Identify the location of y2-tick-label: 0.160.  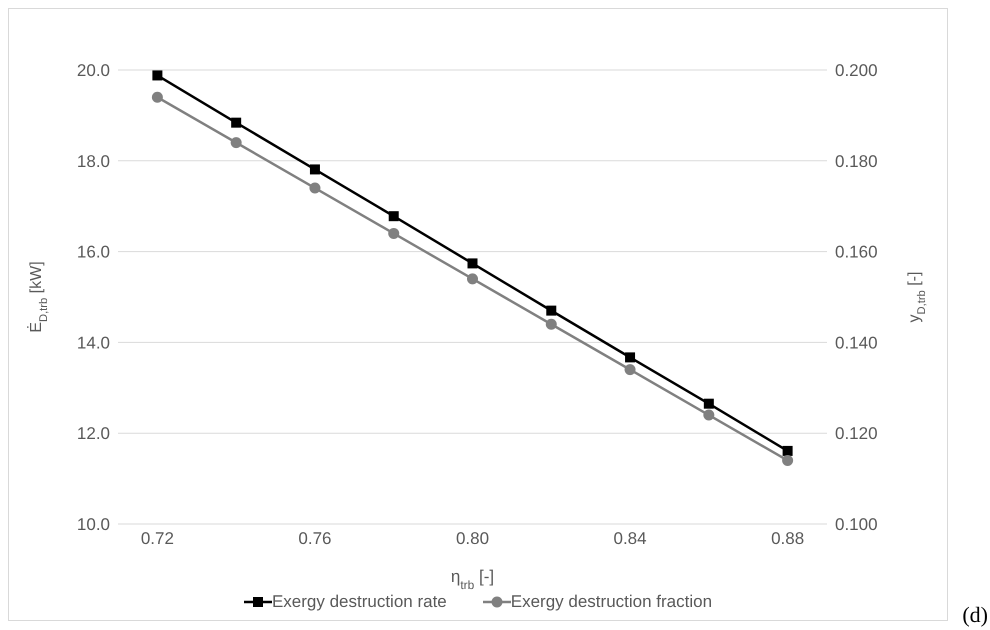
(856, 252).